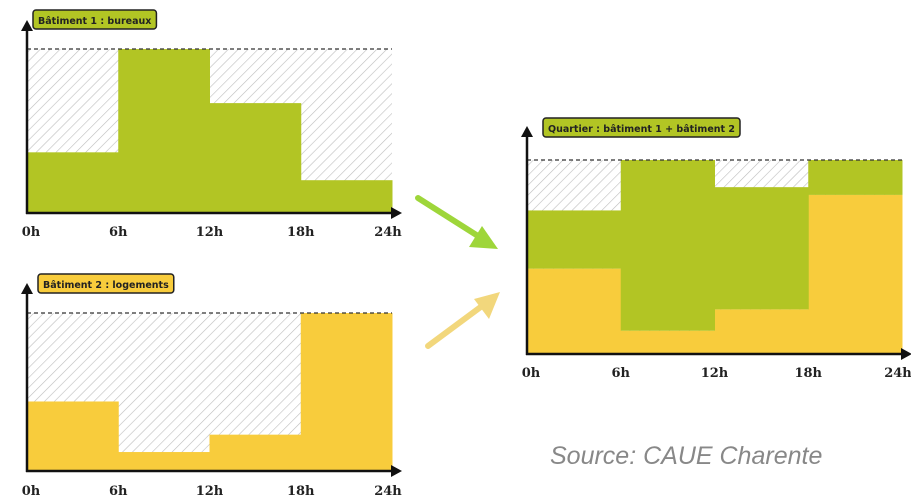 The image size is (911, 499). I want to click on arrow-yellow-icon, so click(462, 320).